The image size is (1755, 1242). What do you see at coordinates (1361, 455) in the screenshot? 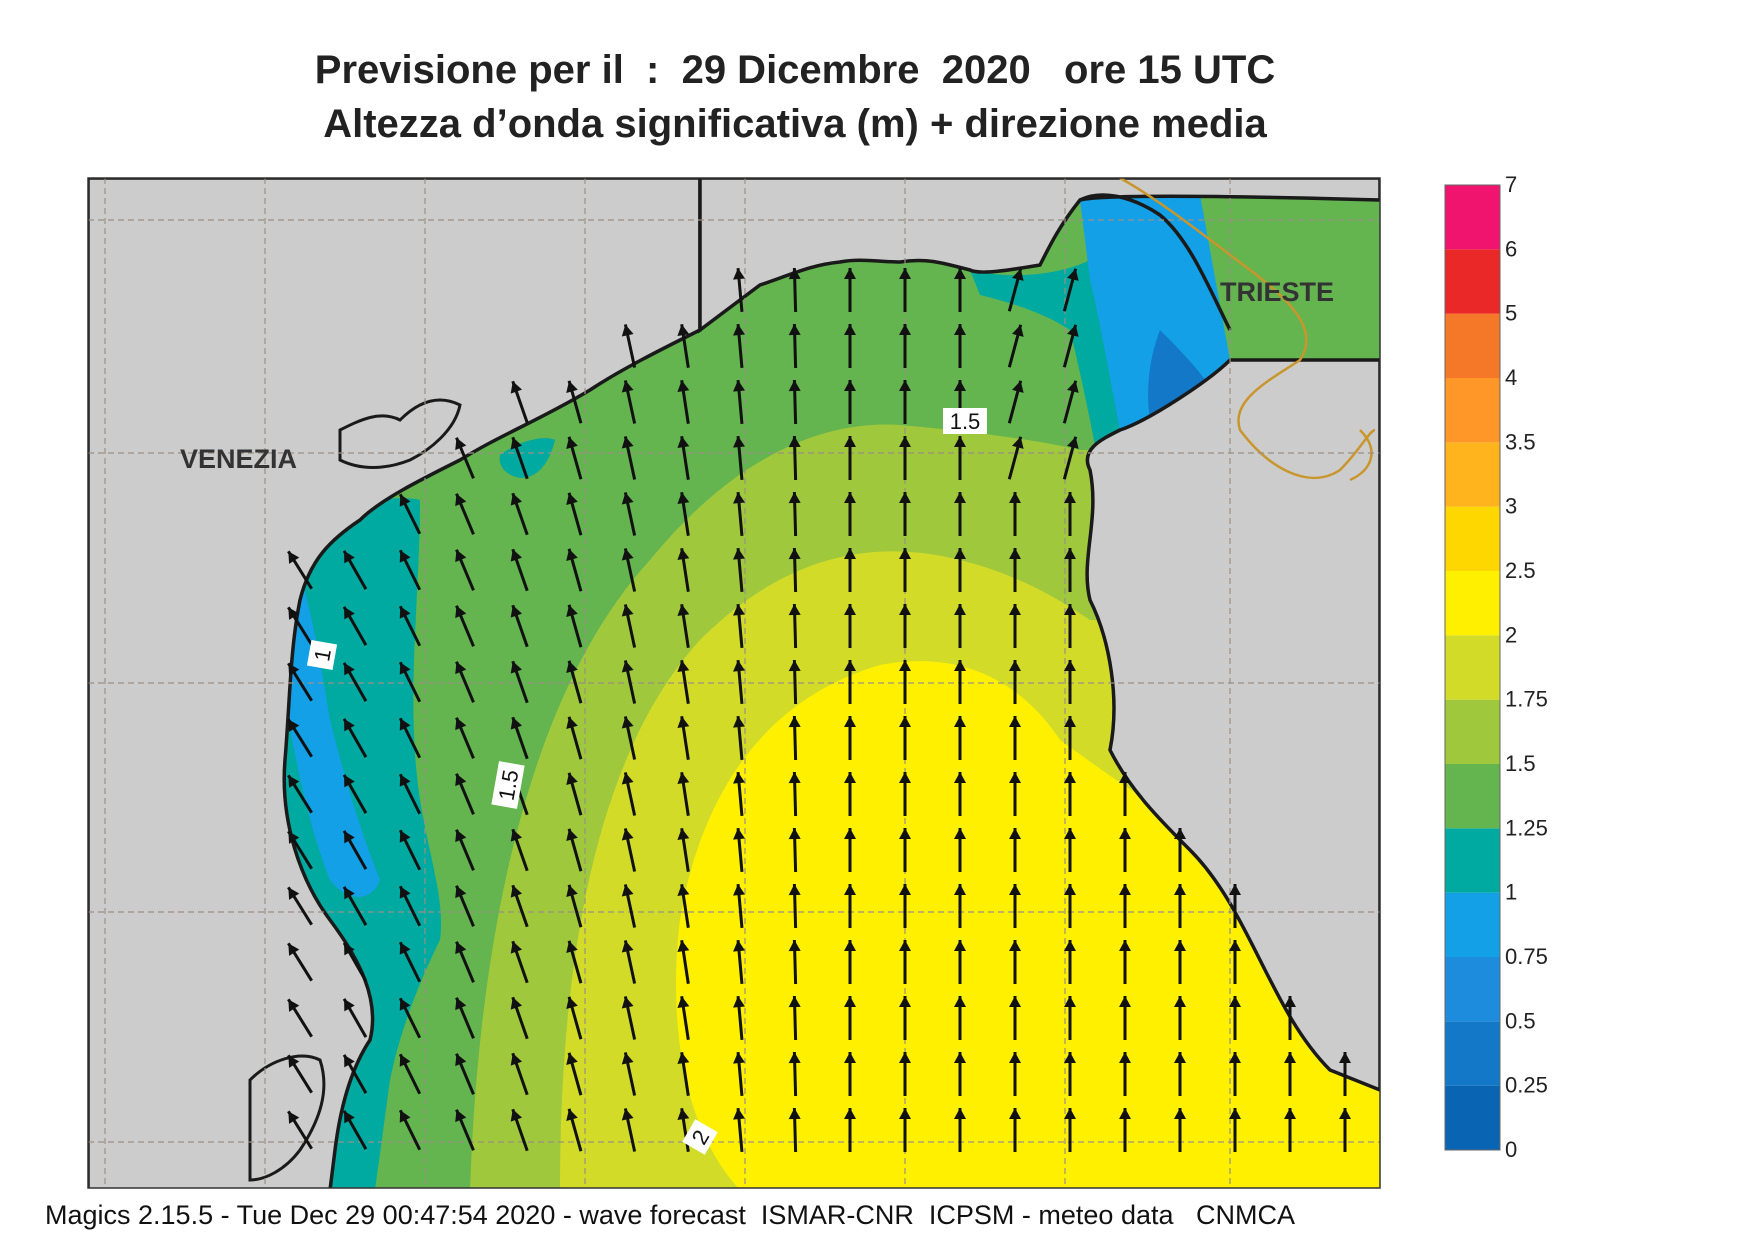
I see `border-line-east` at bounding box center [1361, 455].